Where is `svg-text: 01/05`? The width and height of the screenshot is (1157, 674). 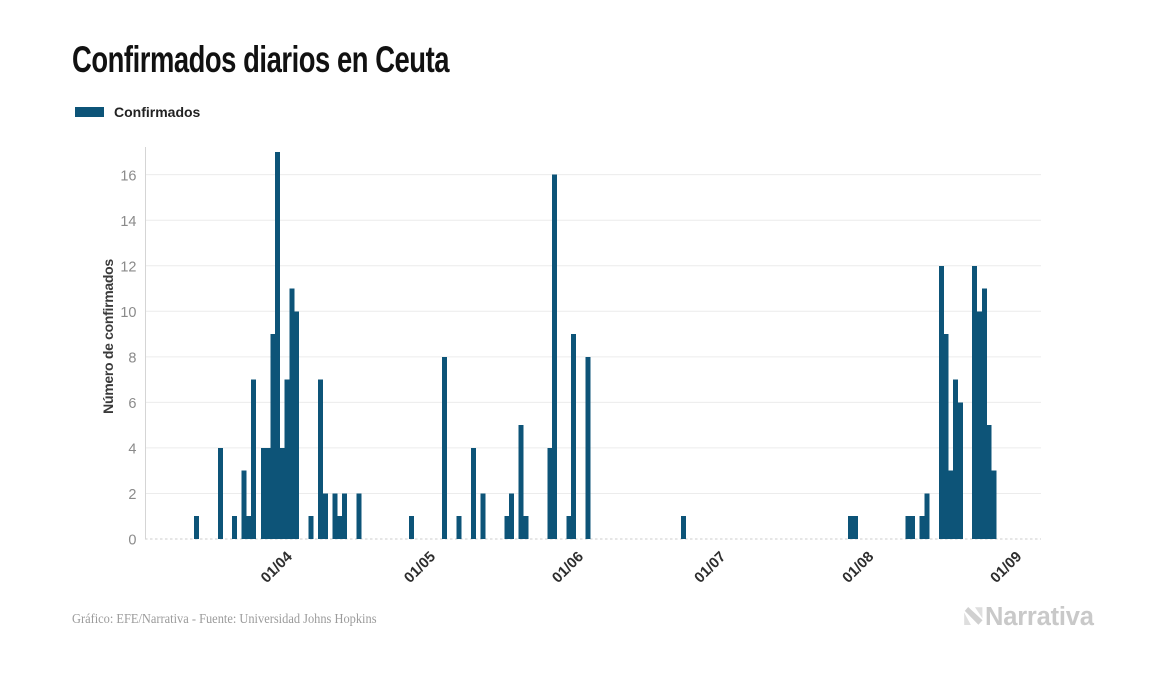 svg-text: 01/05 is located at coordinates (420, 567).